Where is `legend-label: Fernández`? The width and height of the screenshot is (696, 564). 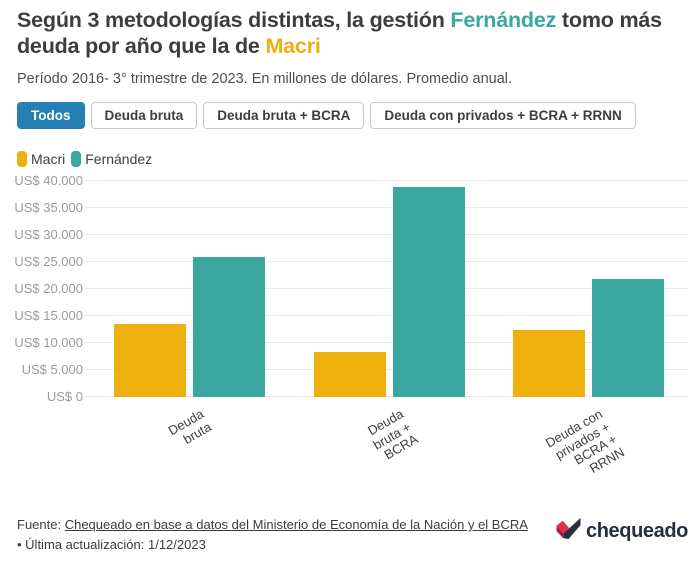
legend-label: Fernández is located at coordinates (119, 158).